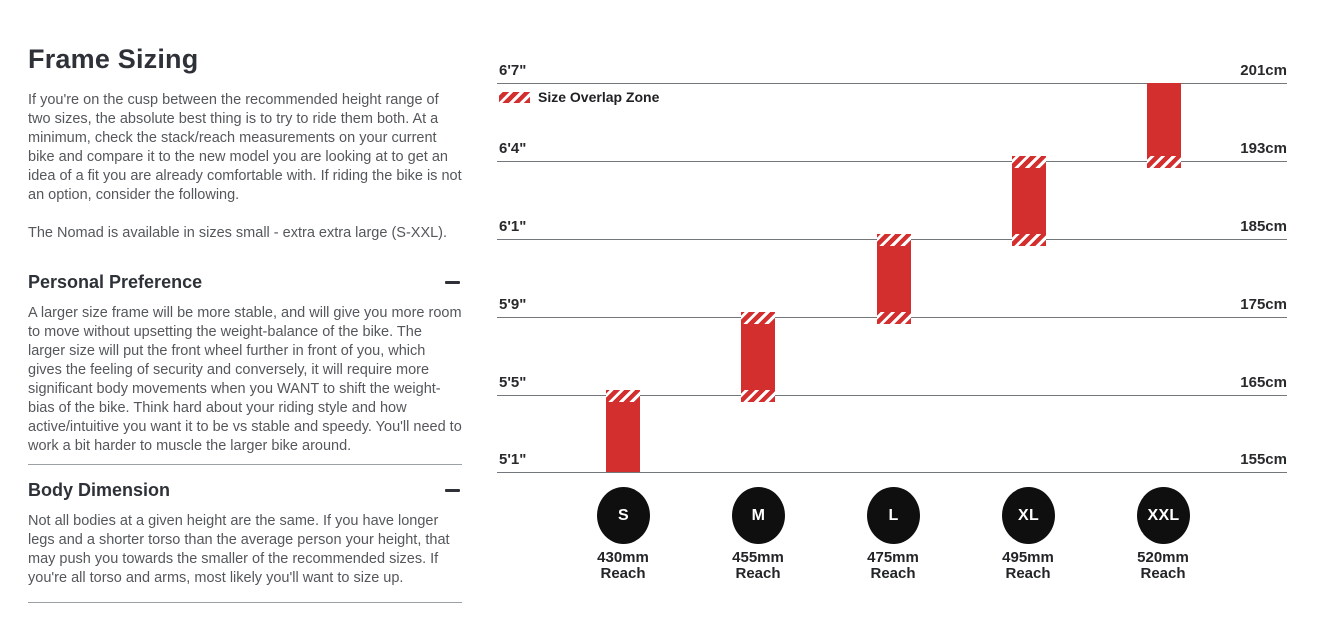 This screenshot has width=1344, height=621. I want to click on reach-label-l: 475mm Reach, so click(893, 565).